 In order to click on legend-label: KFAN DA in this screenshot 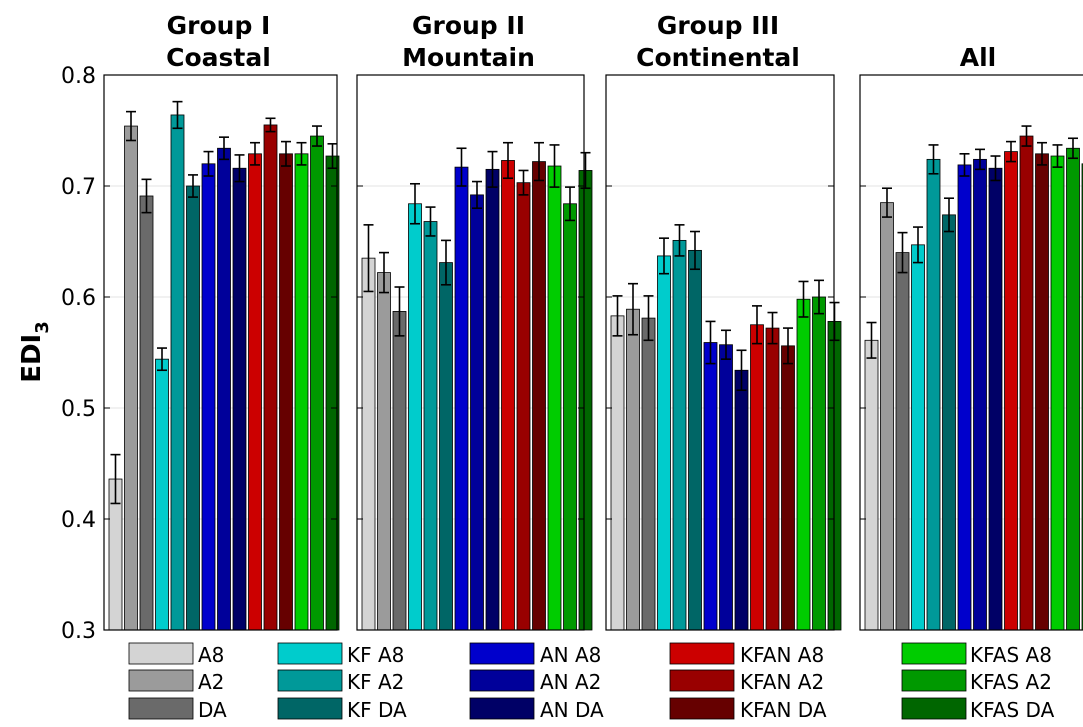, I will do `click(783, 710)`.